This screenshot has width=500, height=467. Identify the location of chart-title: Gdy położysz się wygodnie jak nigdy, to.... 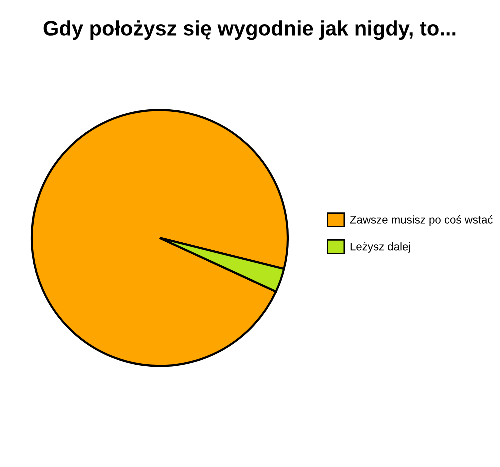
(250, 30).